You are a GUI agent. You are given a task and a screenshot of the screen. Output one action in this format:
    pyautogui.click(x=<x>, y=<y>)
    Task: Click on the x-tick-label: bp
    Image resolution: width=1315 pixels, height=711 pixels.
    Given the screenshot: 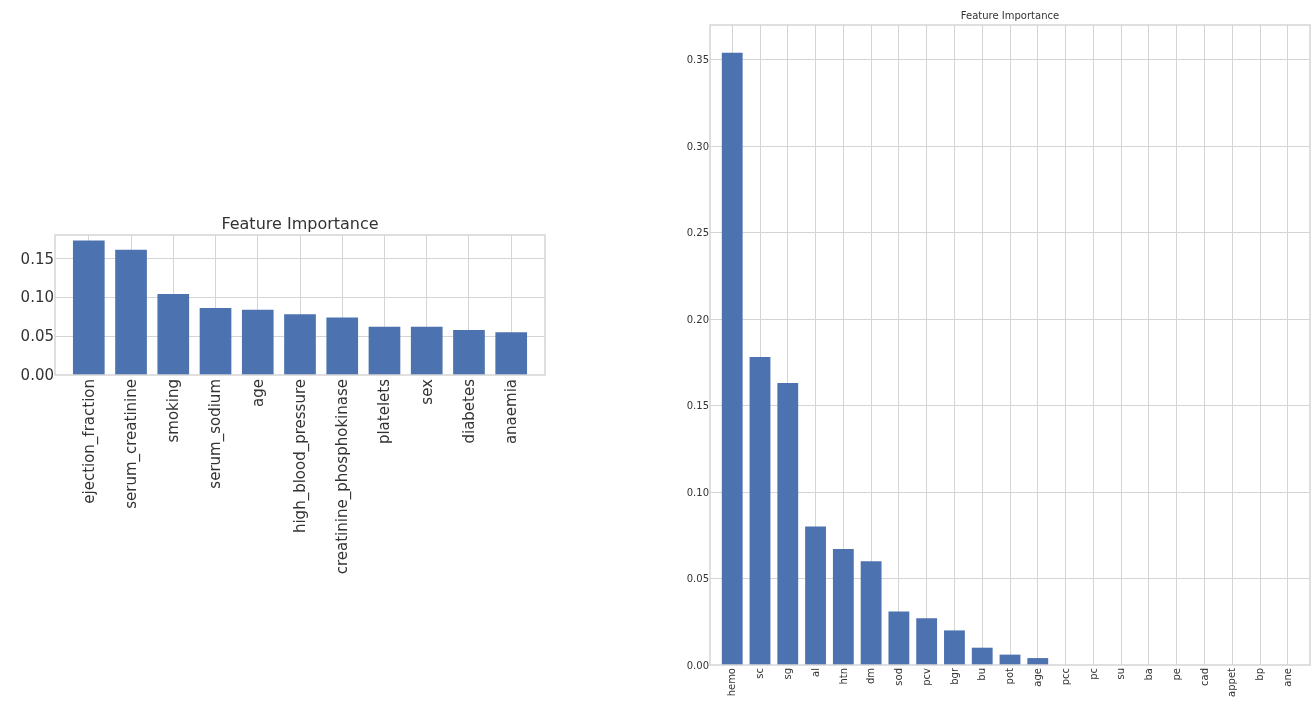 What is the action you would take?
    pyautogui.click(x=1260, y=674)
    